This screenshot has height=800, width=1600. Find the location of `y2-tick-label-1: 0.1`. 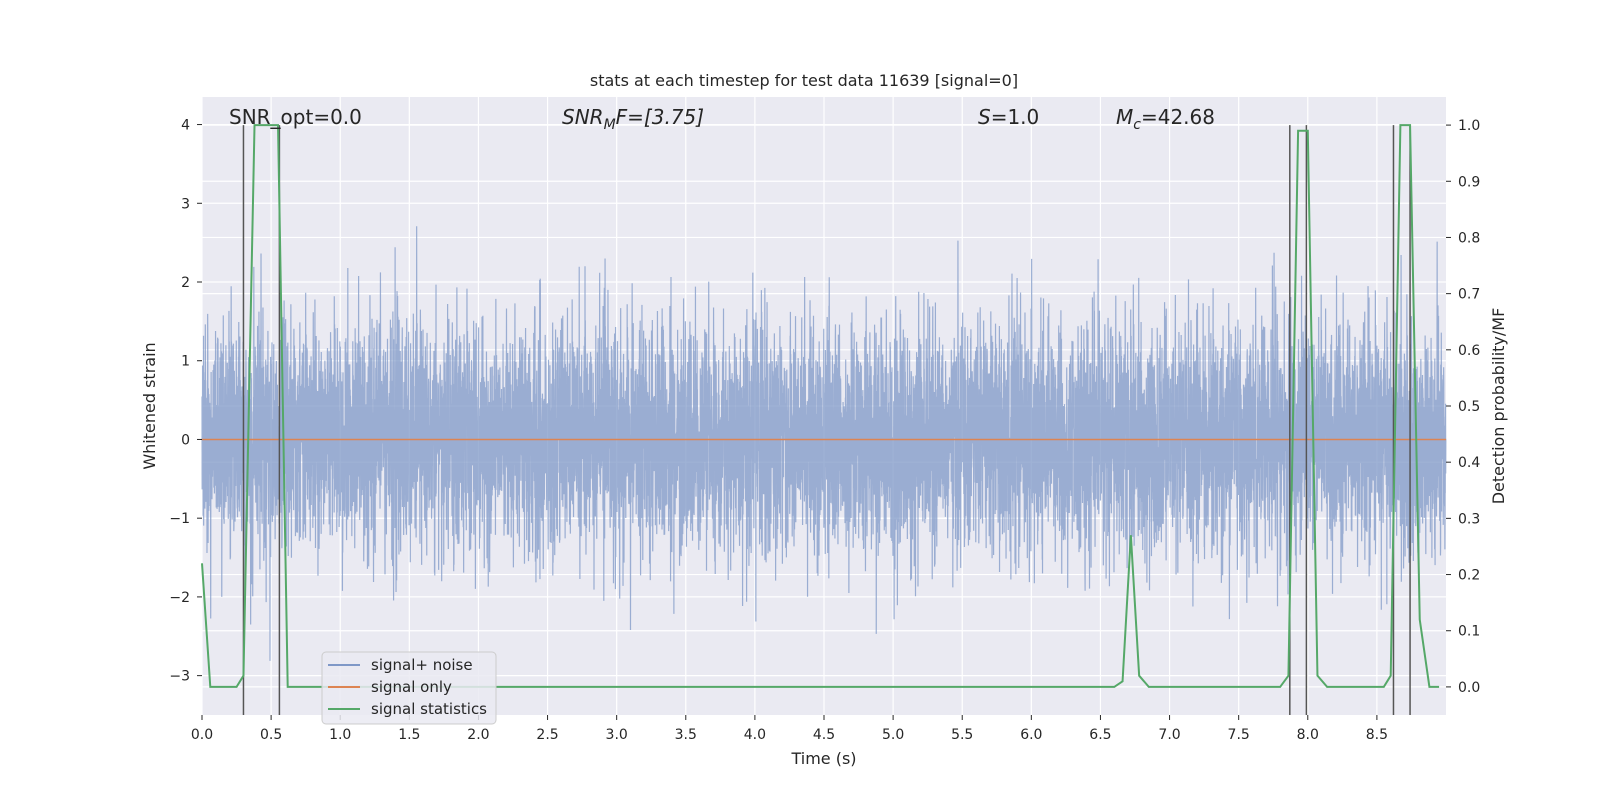

y2-tick-label-1: 0.1 is located at coordinates (1469, 632).